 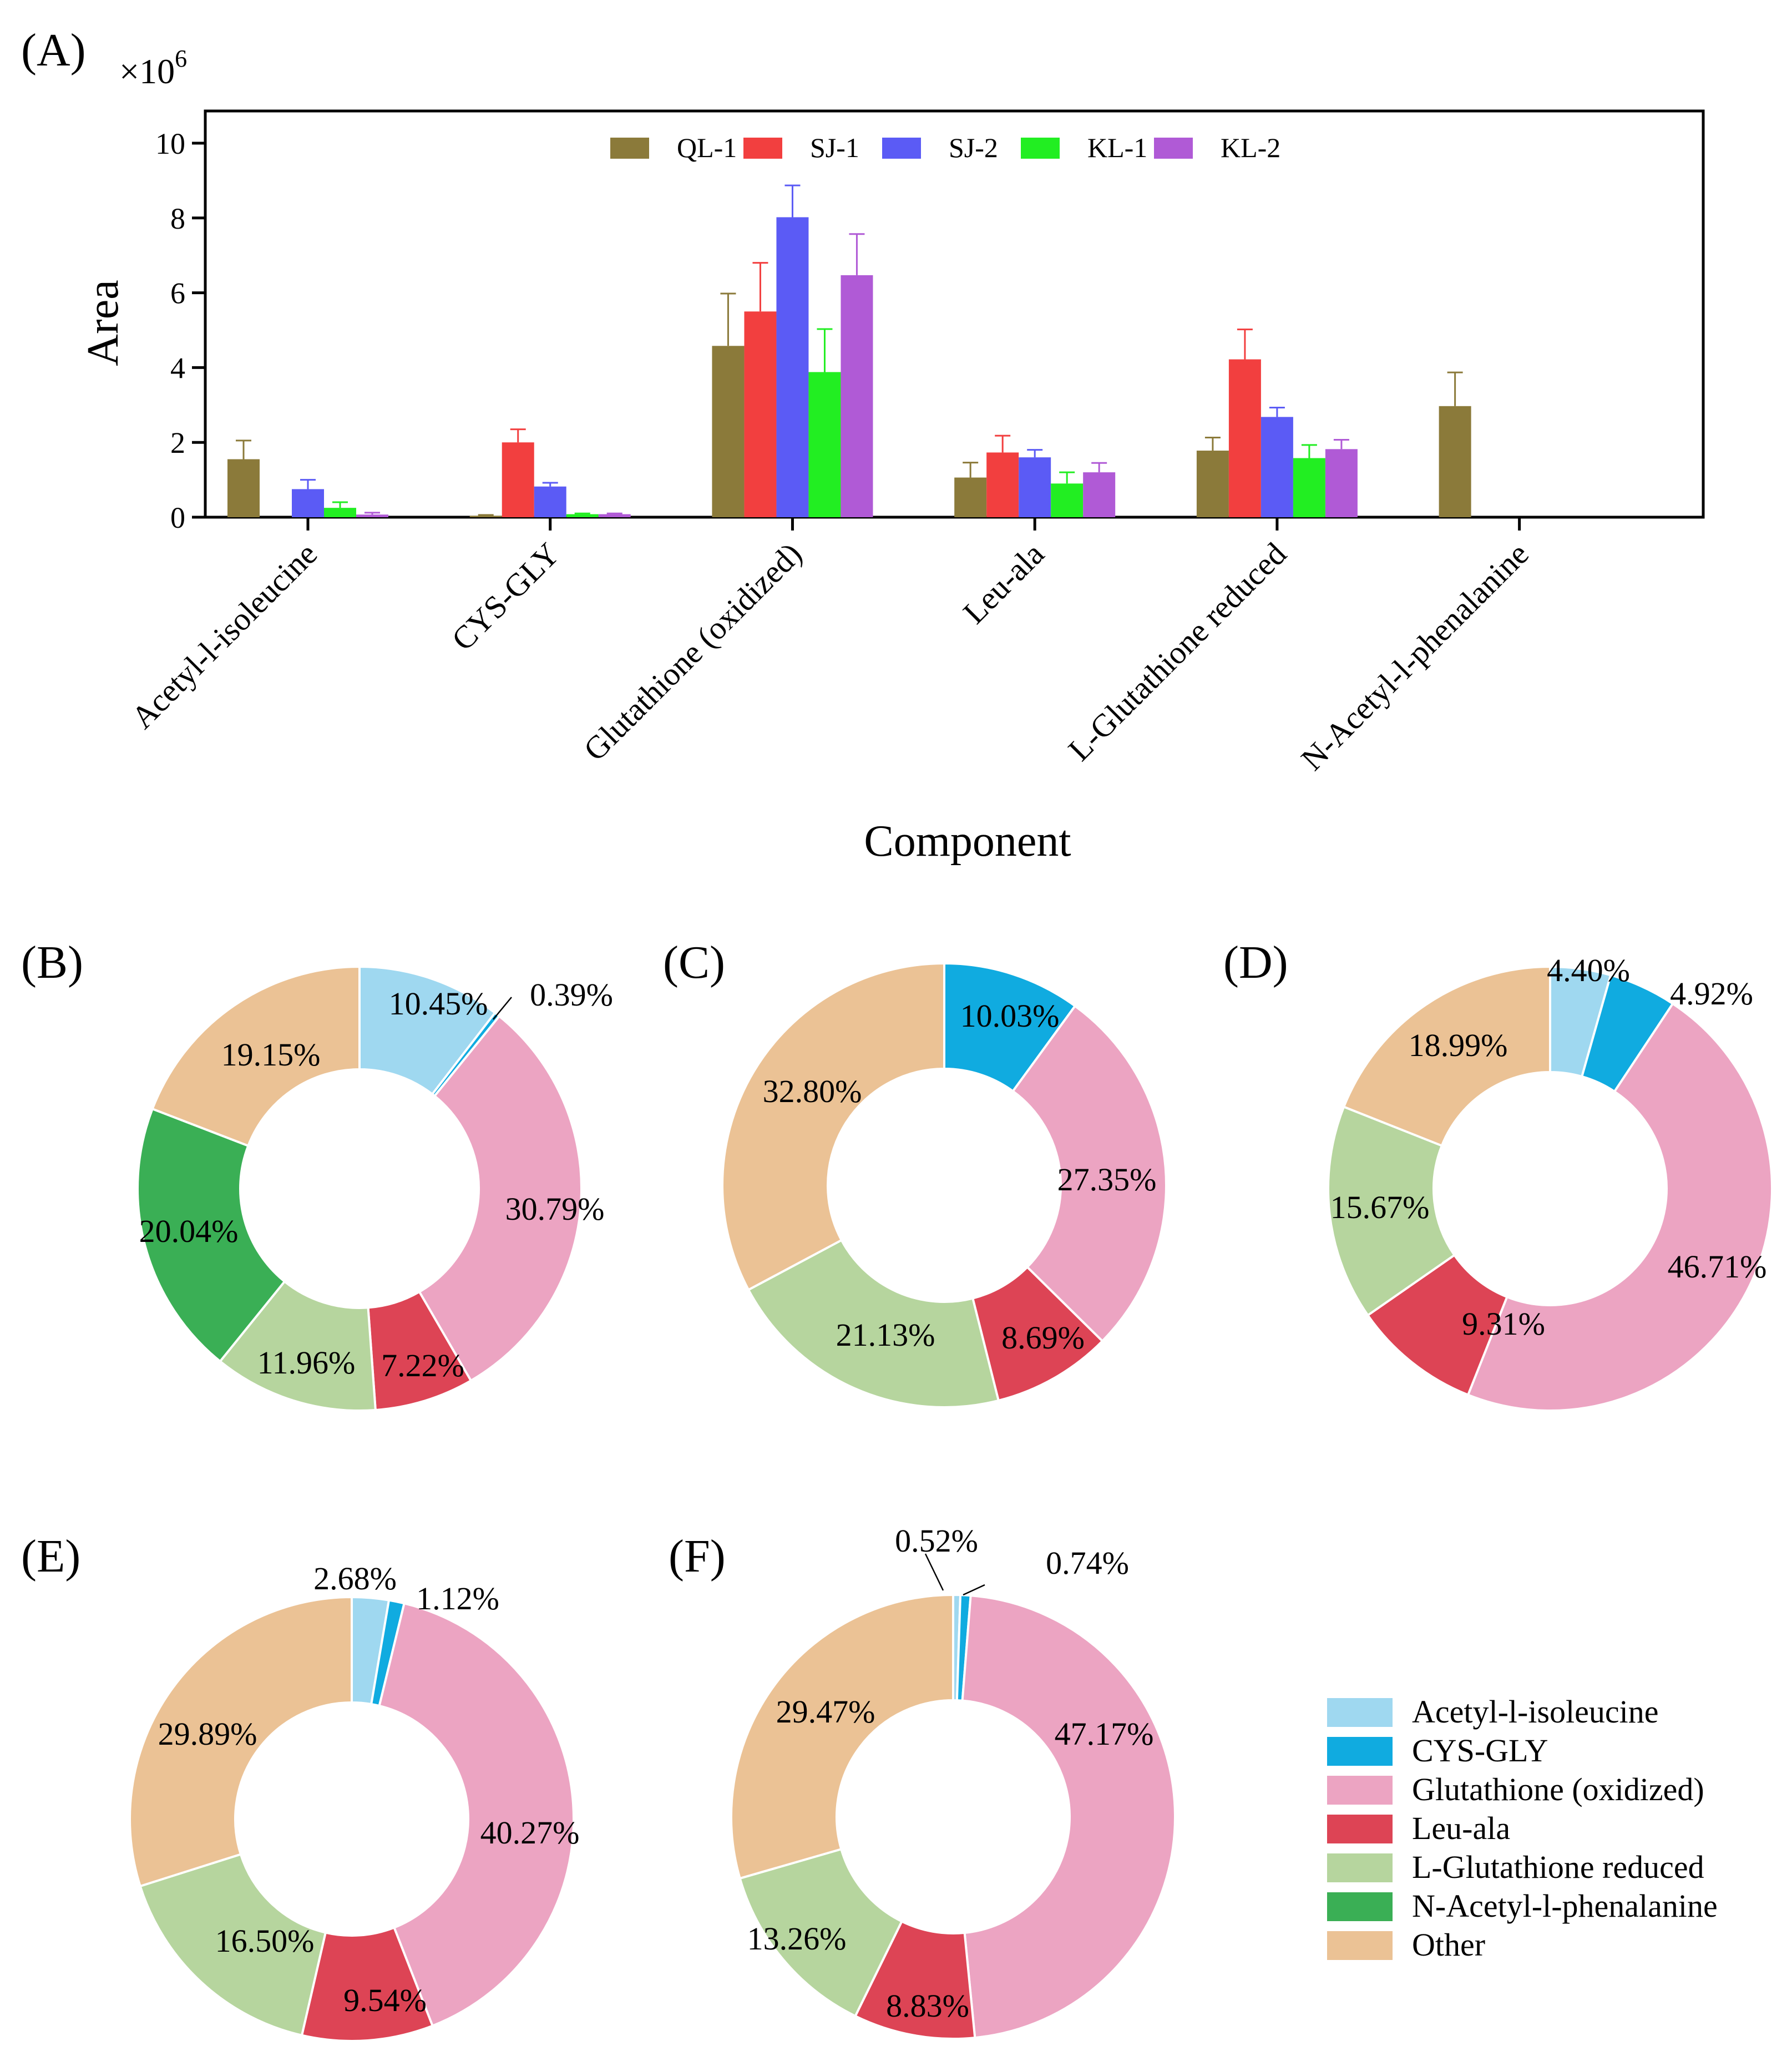 I want to click on slice-percent-label: 10.03%, so click(x=1010, y=1016).